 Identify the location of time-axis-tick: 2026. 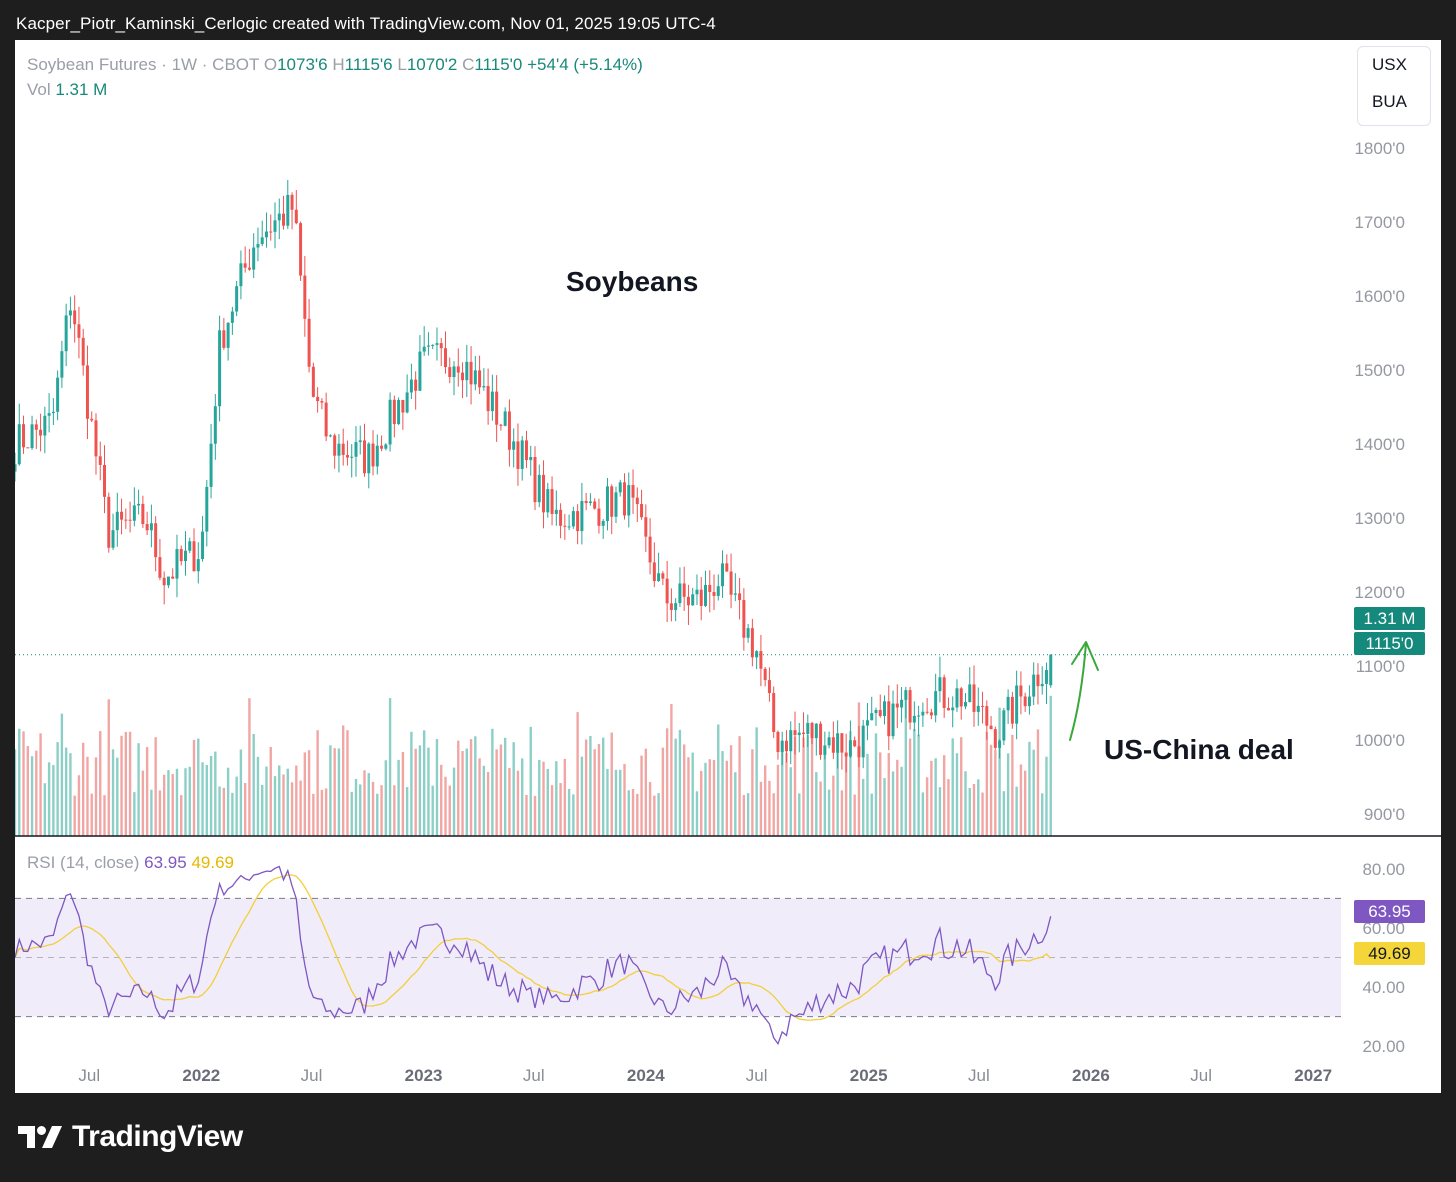
(1091, 1075).